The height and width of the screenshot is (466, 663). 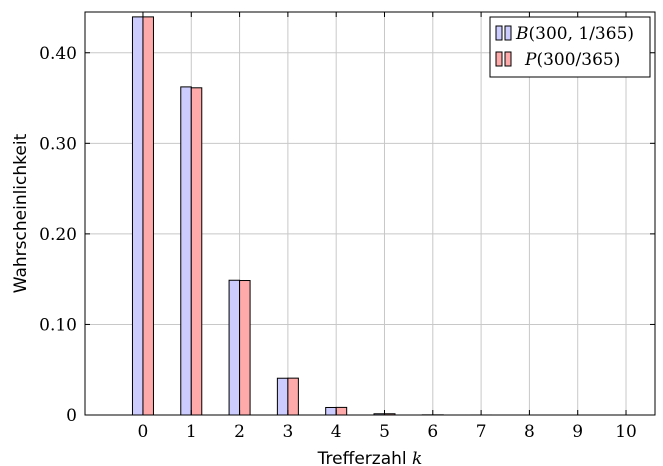 I want to click on legend-label-poisson-params: (300/365), so click(x=578, y=60).